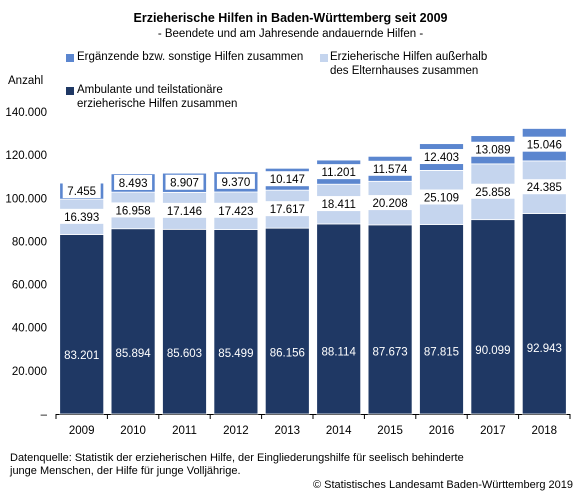 This screenshot has height=493, width=581. Describe the element at coordinates (545, 431) in the screenshot. I see `x-tick-label: 2018` at that location.